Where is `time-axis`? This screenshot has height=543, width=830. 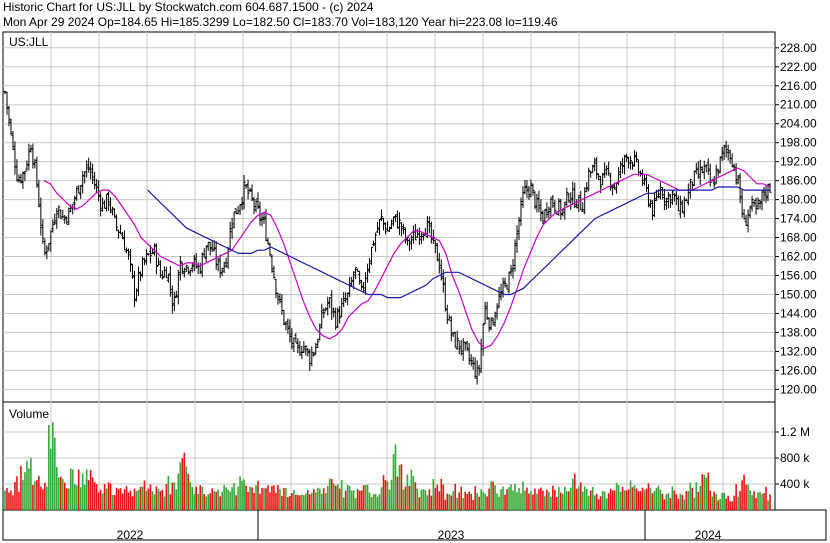
time-axis is located at coordinates (414, 525).